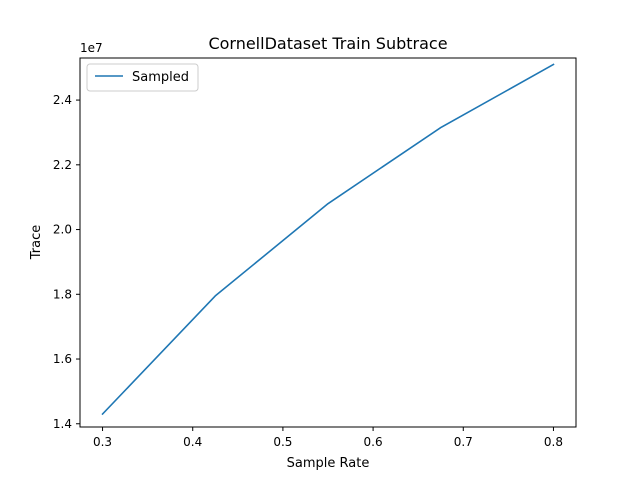 This screenshot has width=640, height=484. Describe the element at coordinates (62, 294) in the screenshot. I see `y-tick-label: 1.8` at that location.